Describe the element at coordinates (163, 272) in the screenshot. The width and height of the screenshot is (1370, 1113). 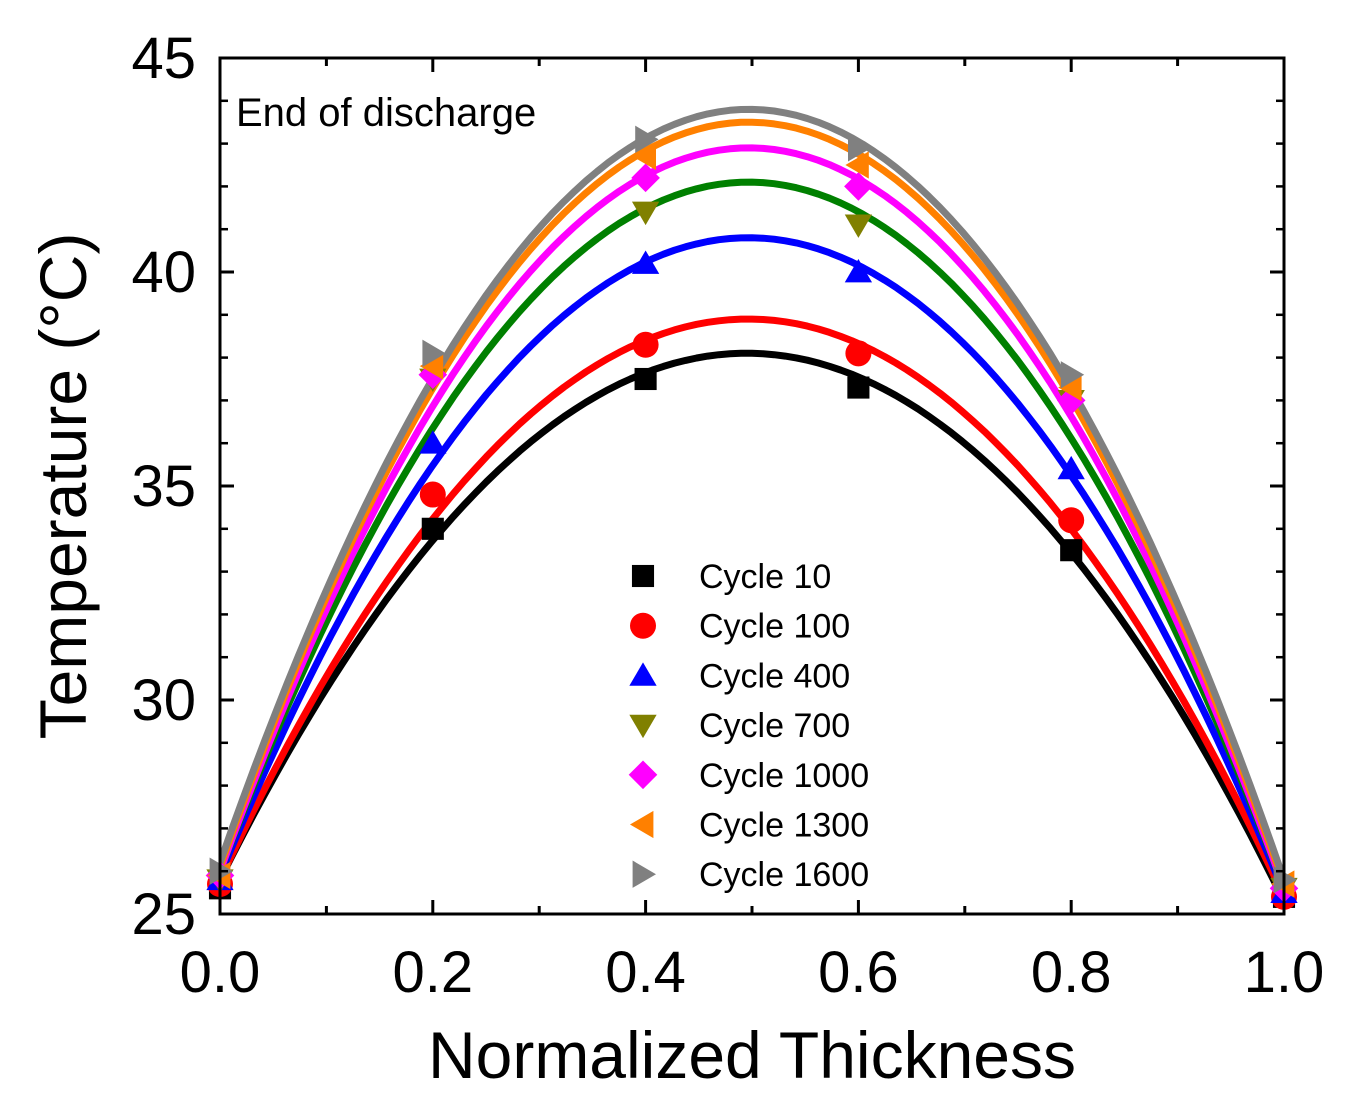
I see `y-tick-label: 40` at that location.